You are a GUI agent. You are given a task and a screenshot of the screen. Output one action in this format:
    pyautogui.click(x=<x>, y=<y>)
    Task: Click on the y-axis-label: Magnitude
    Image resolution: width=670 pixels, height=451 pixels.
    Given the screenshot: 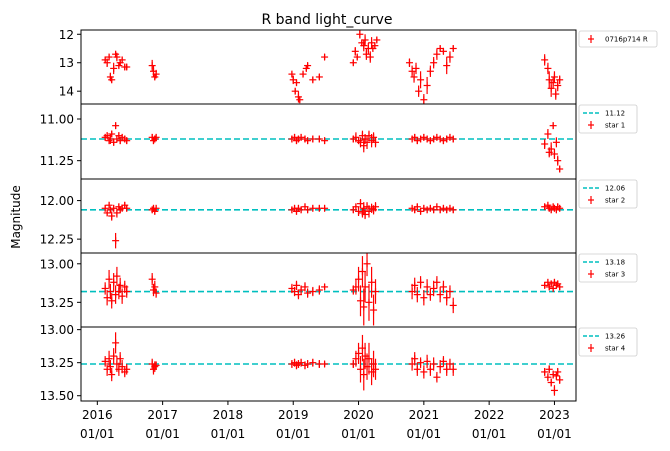 What is the action you would take?
    pyautogui.click(x=16, y=217)
    